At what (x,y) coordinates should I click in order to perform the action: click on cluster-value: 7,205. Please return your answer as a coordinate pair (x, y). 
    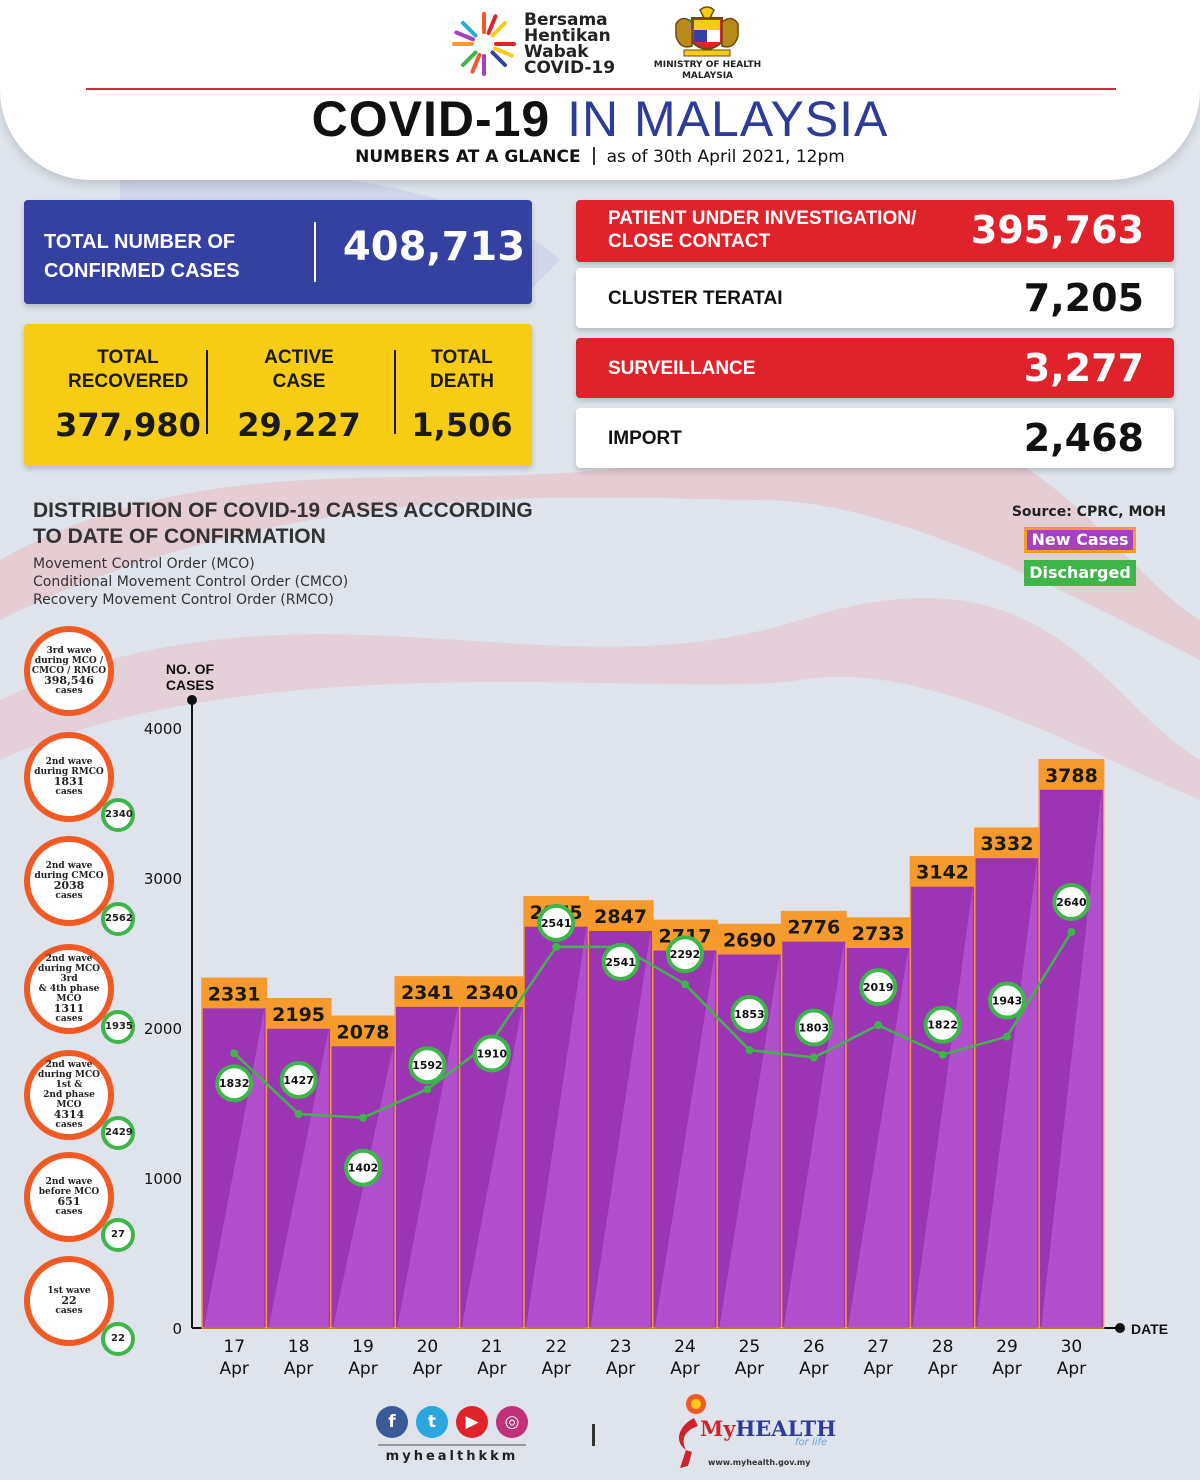
    Looking at the image, I should click on (1083, 298).